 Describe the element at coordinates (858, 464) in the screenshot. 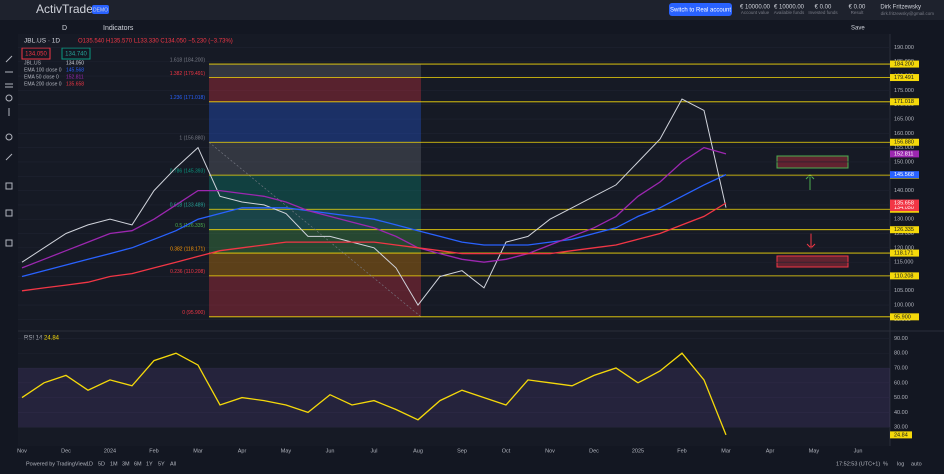

I see `clock: 17:52:53 (UTC+1)` at that location.